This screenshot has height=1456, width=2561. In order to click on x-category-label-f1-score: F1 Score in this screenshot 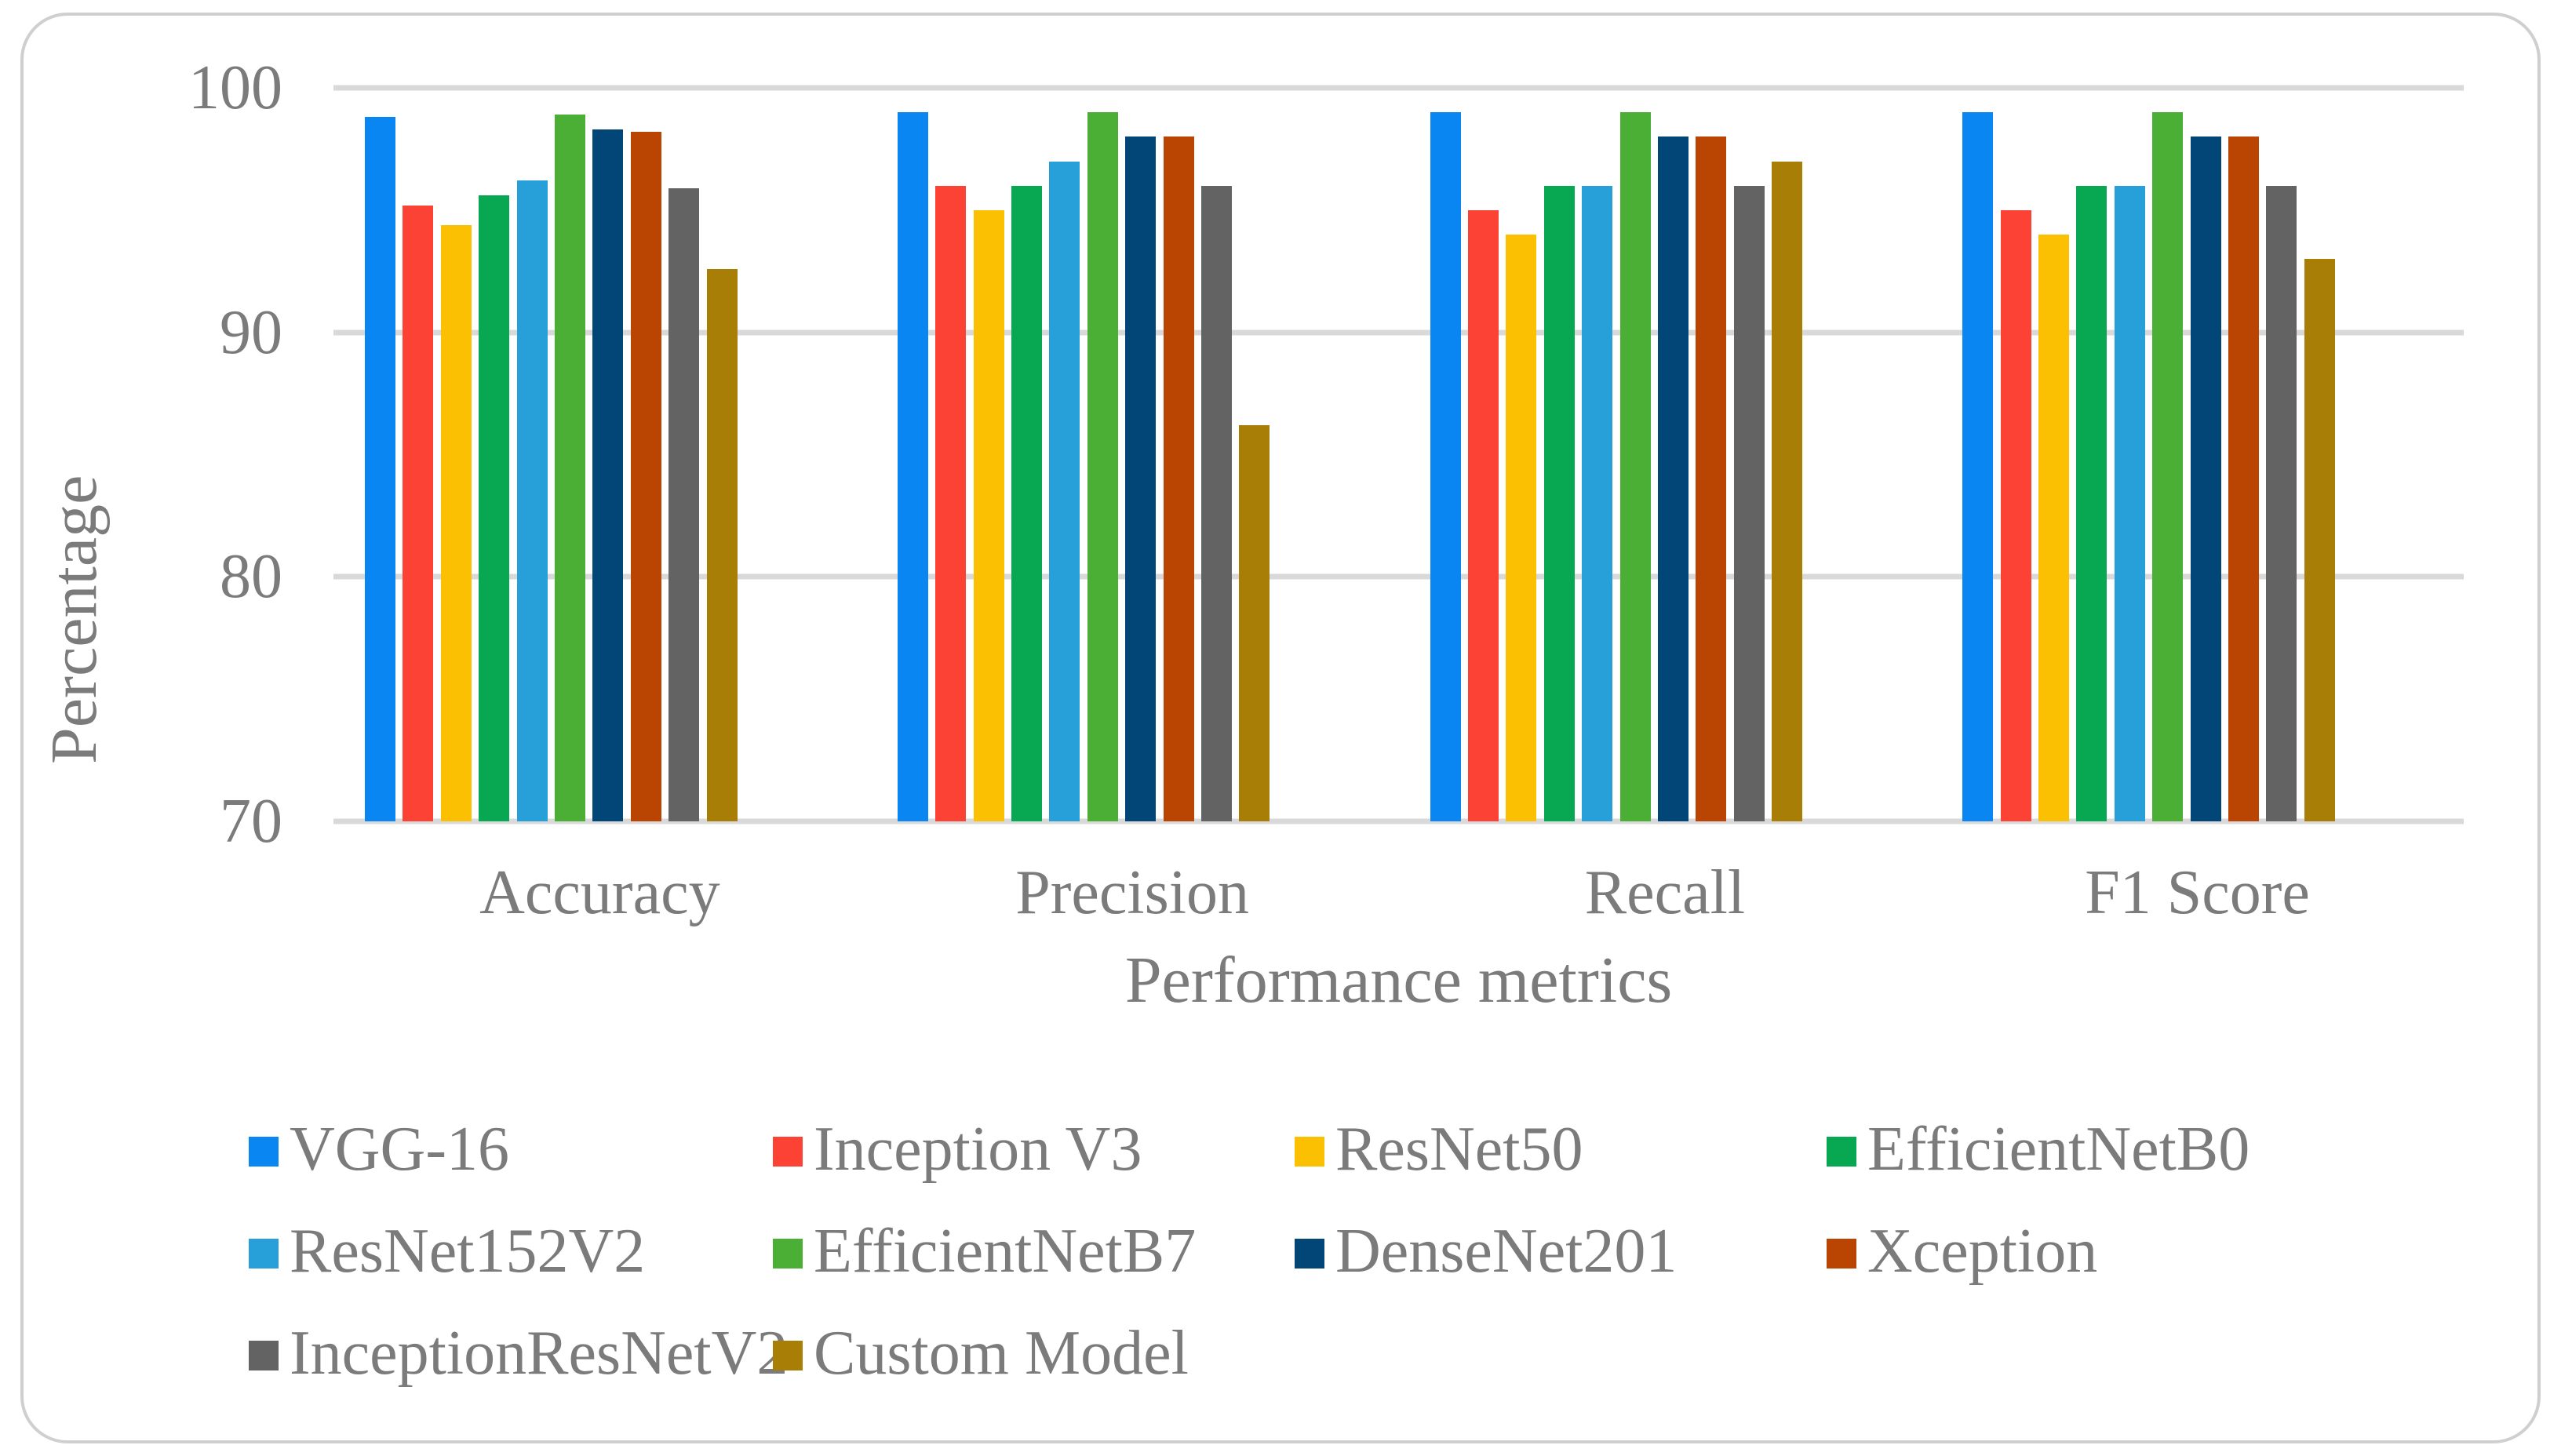, I will do `click(2197, 892)`.